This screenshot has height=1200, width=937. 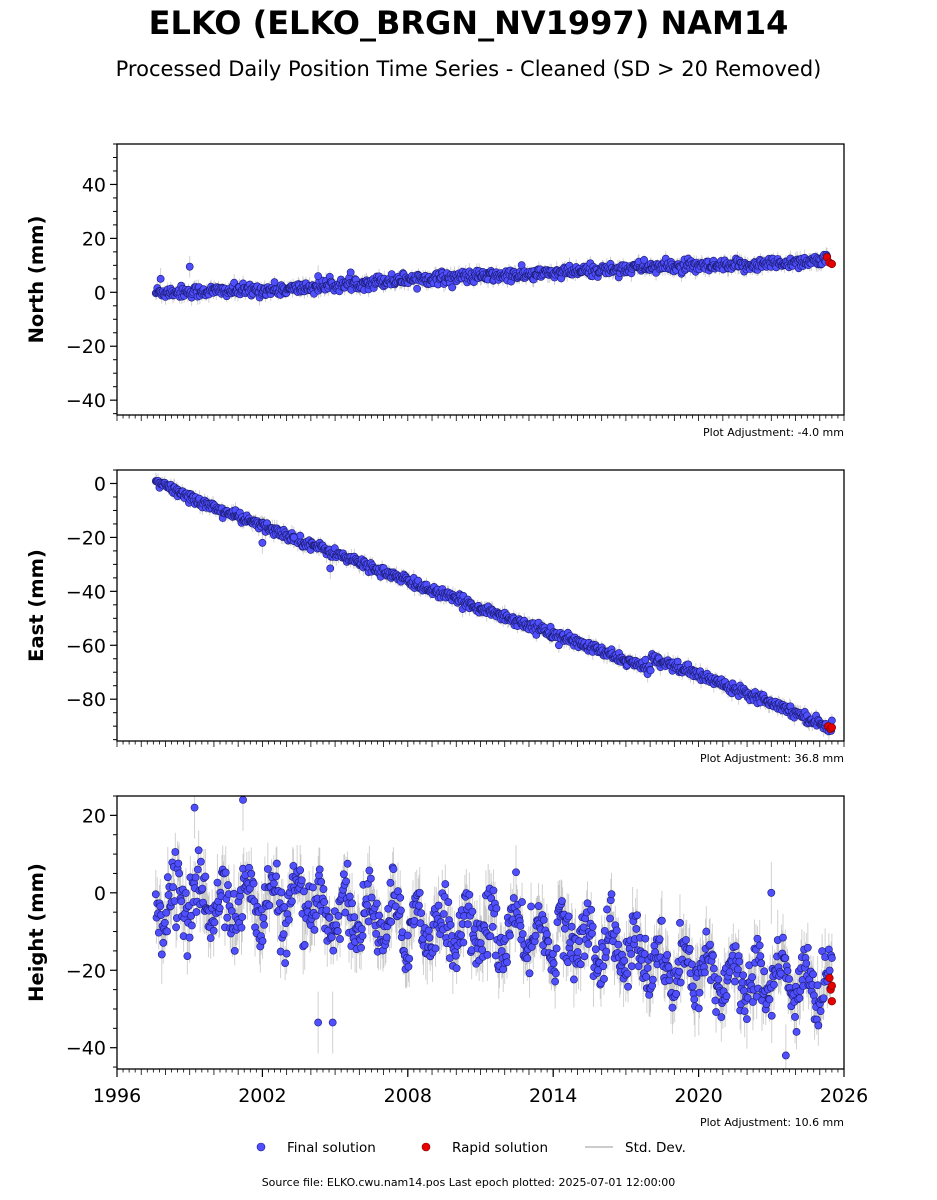 I want to click on plot-adjustment: Plot Adjustment: 36.8 mm, so click(x=772, y=758).